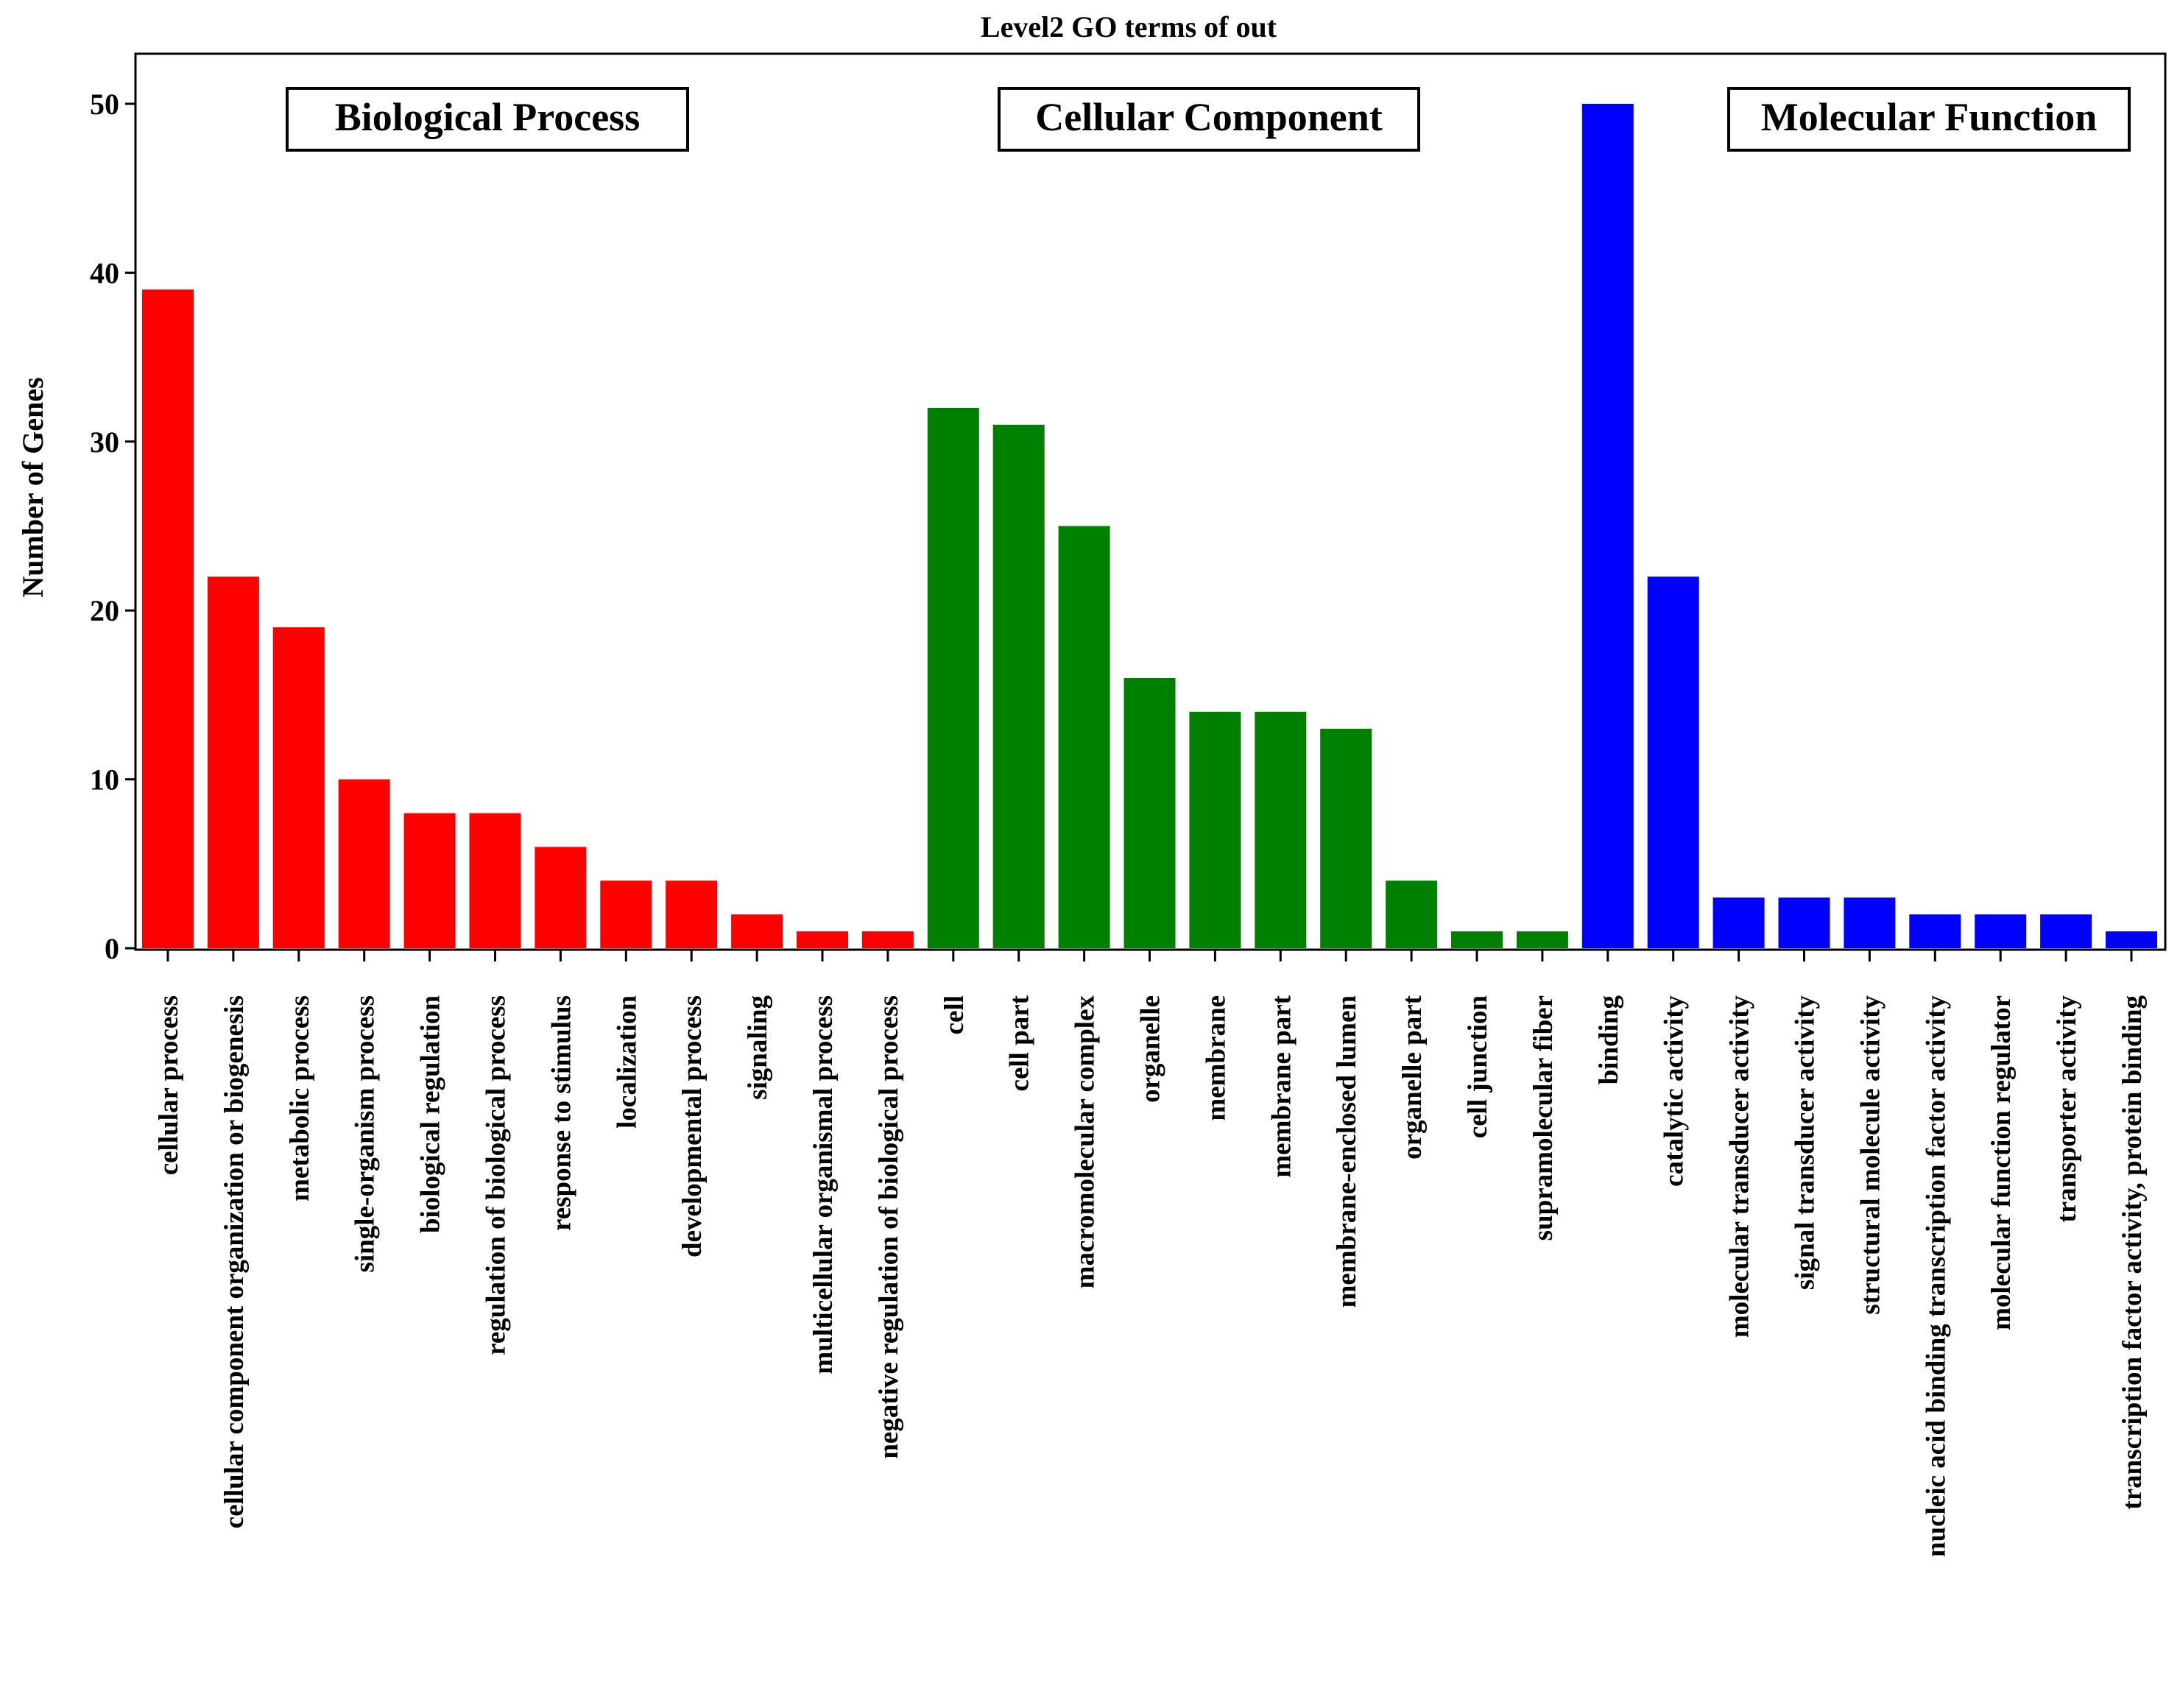  I want to click on x-tick-label-membrane-enclosed-lumen: membrane-enclosed lumen, so click(1347, 1151).